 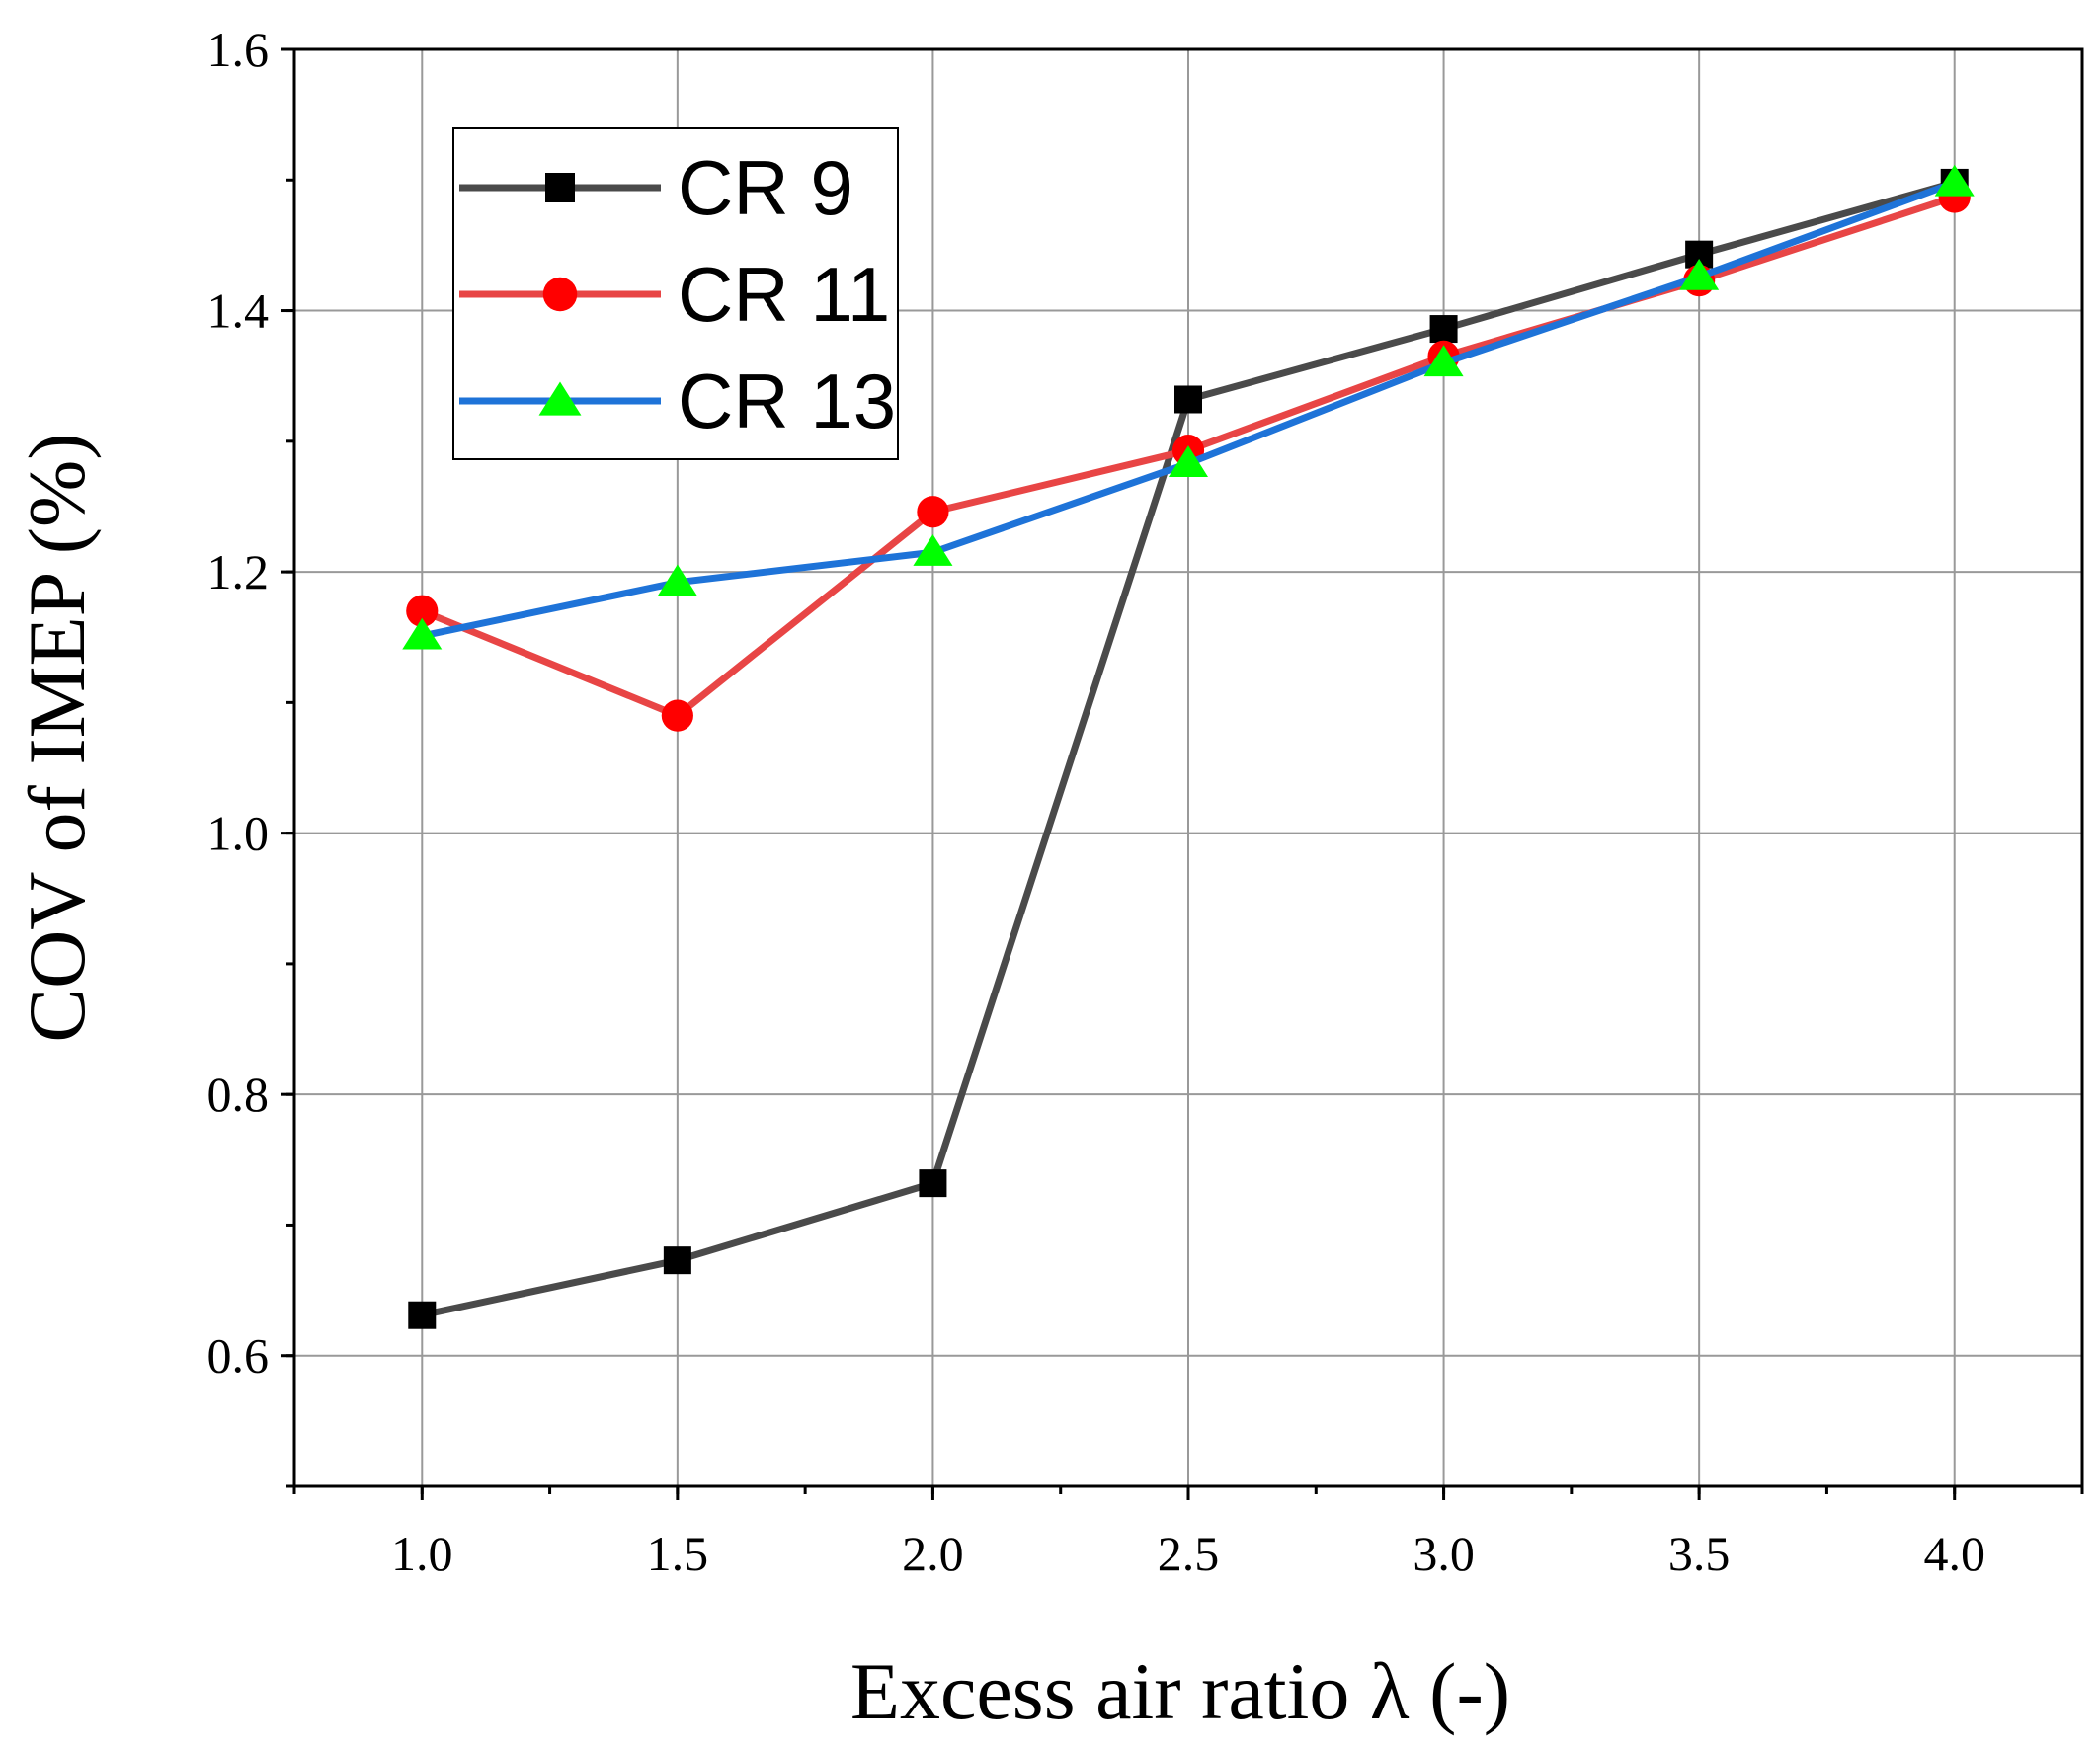 I want to click on y-tick-label: 1.2, so click(x=238, y=571).